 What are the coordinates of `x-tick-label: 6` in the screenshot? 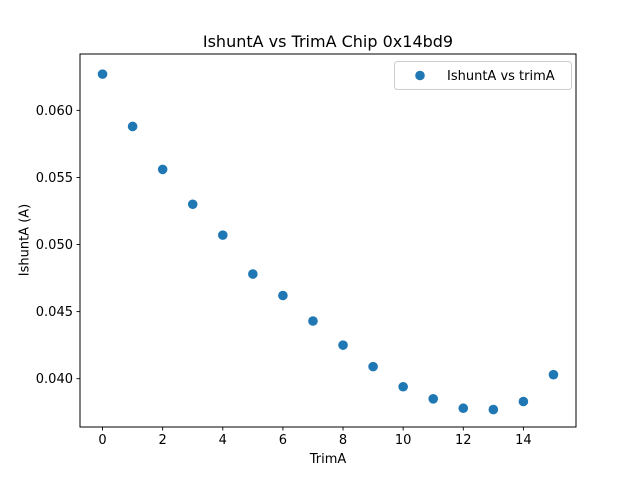 It's located at (283, 440).